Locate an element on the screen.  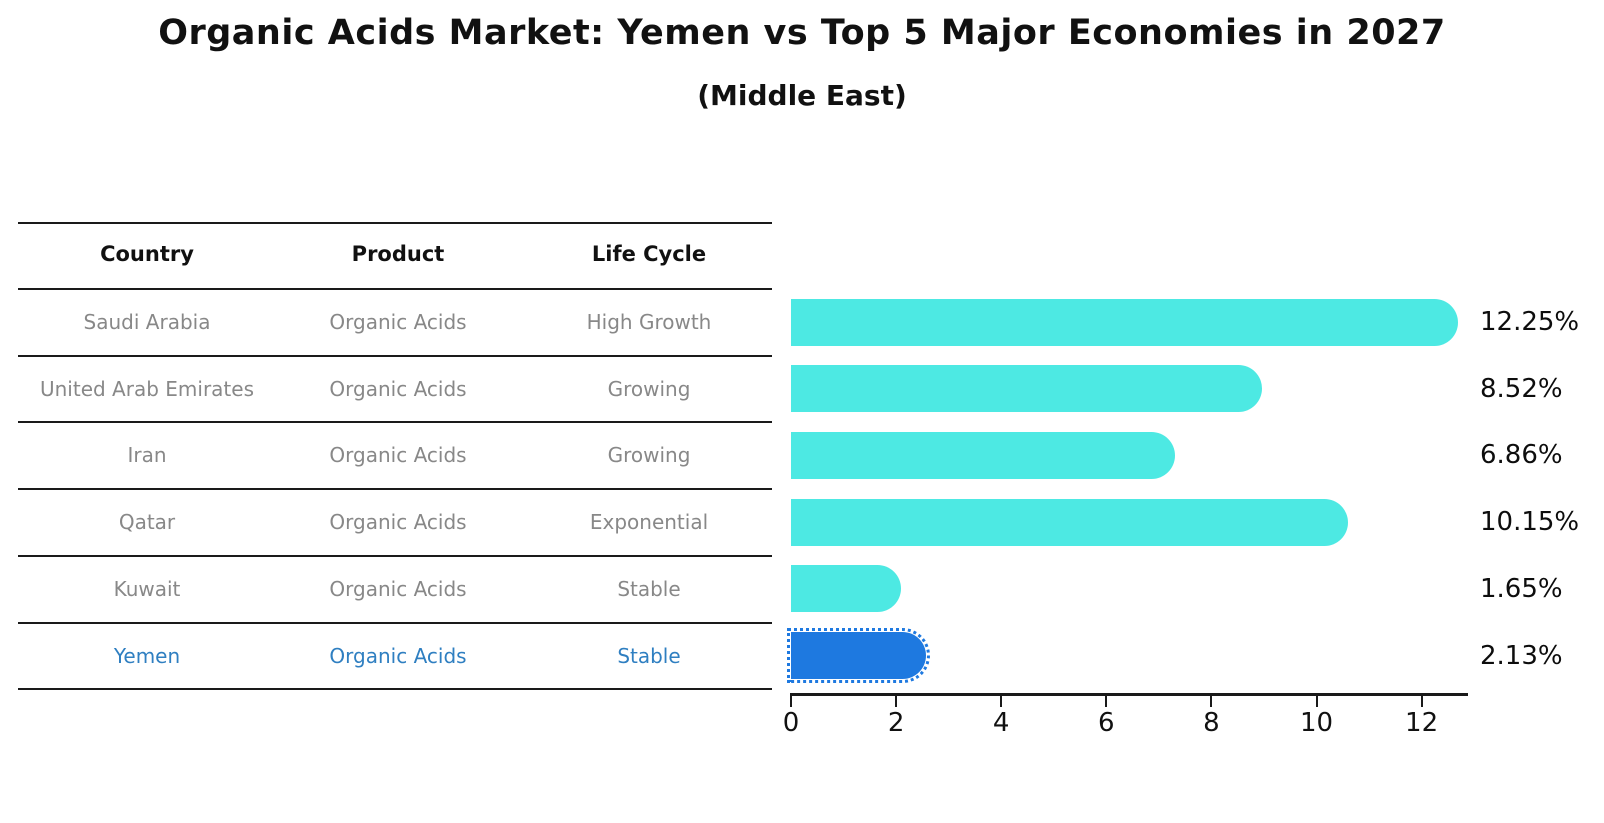
header-separator-line is located at coordinates (395, 289).